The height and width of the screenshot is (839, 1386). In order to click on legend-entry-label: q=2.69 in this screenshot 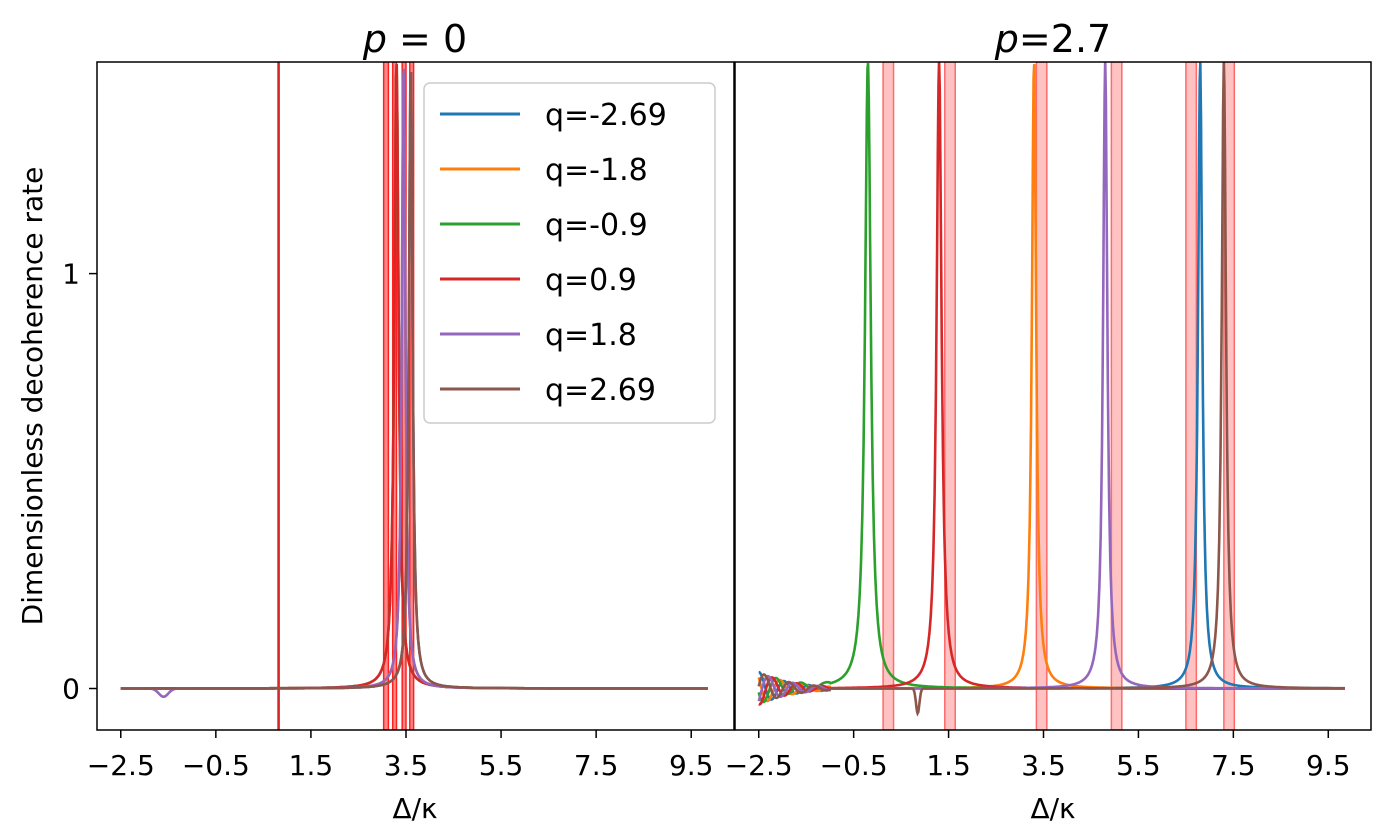, I will do `click(600, 390)`.